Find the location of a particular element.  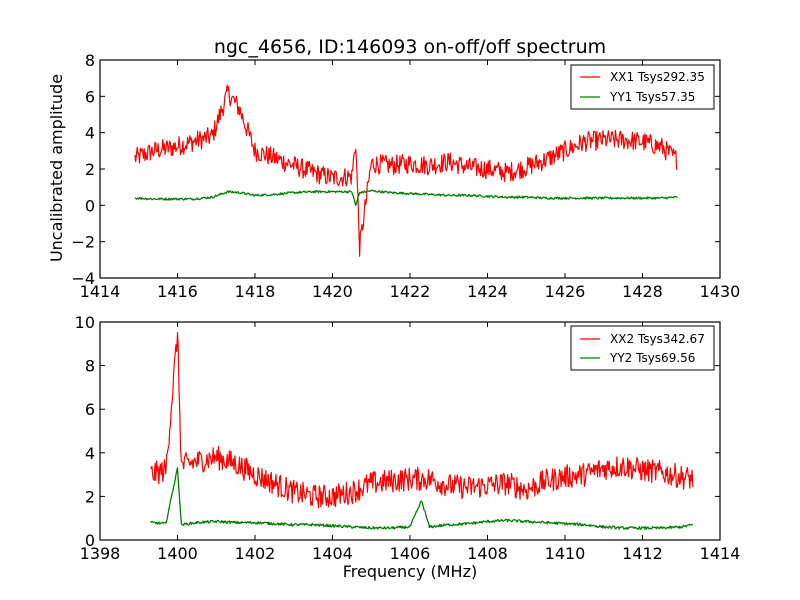

series-line-yy1 is located at coordinates (406, 197).